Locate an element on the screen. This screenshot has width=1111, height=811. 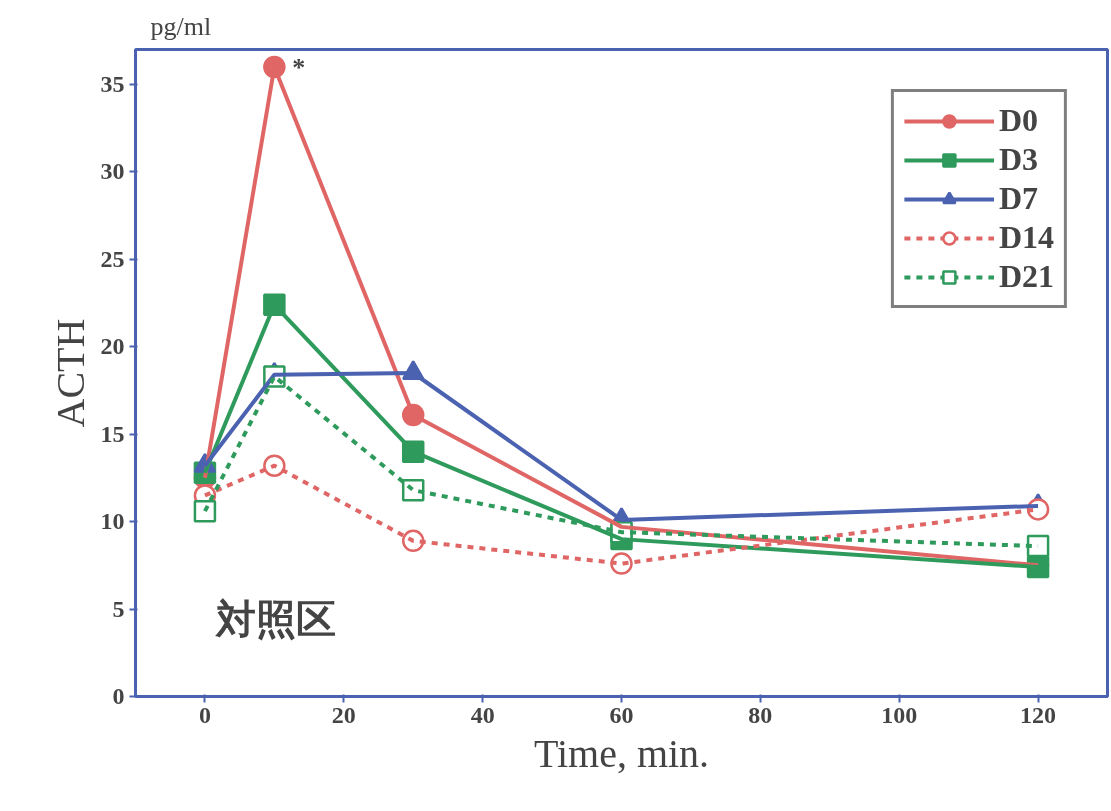
y-tick-label: 25 is located at coordinates (112, 258).